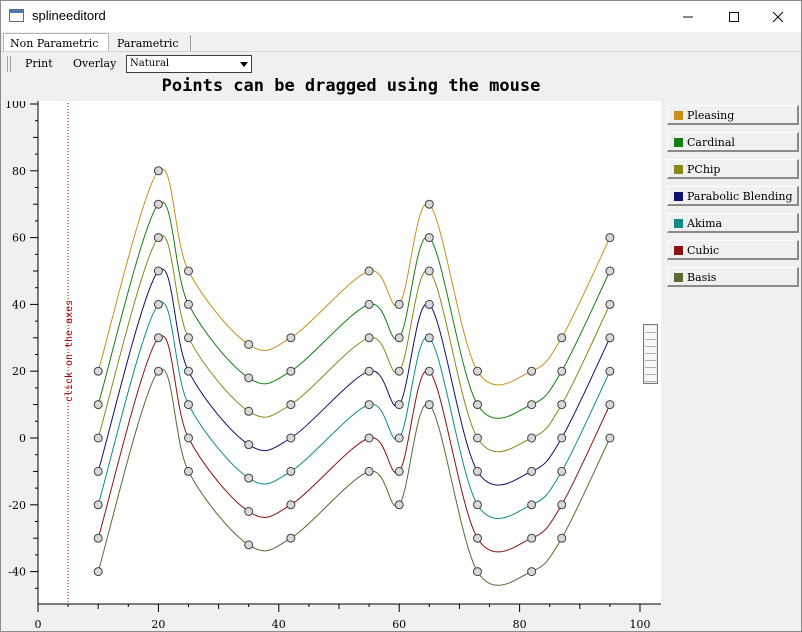  I want to click on tab-non-parametric: Non Parametric, so click(56, 42).